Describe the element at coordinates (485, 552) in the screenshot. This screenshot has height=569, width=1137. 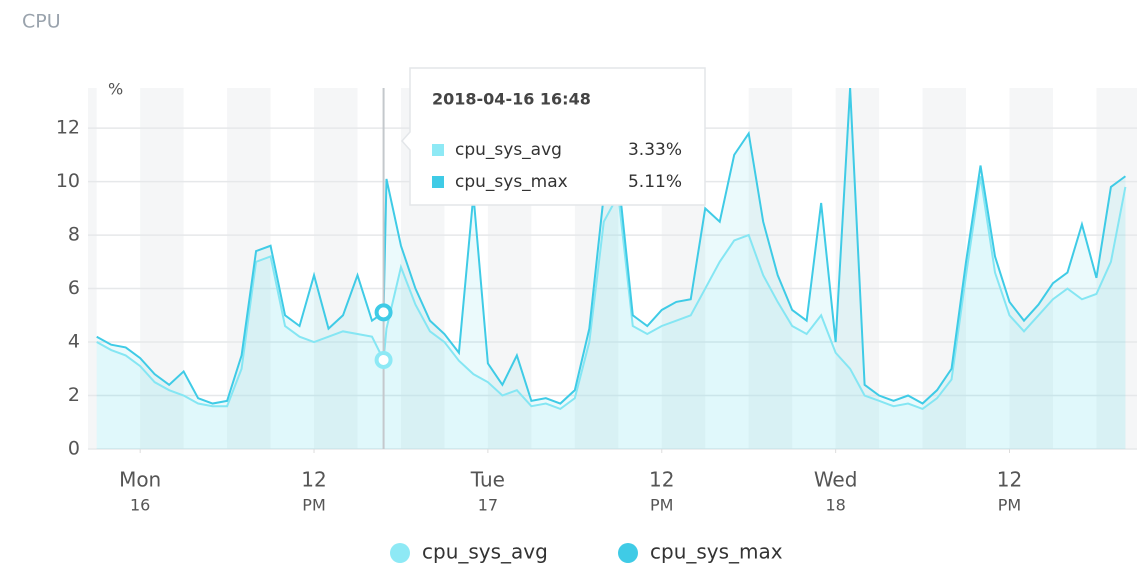
I see `legend-label: cpu_sys_avg` at that location.